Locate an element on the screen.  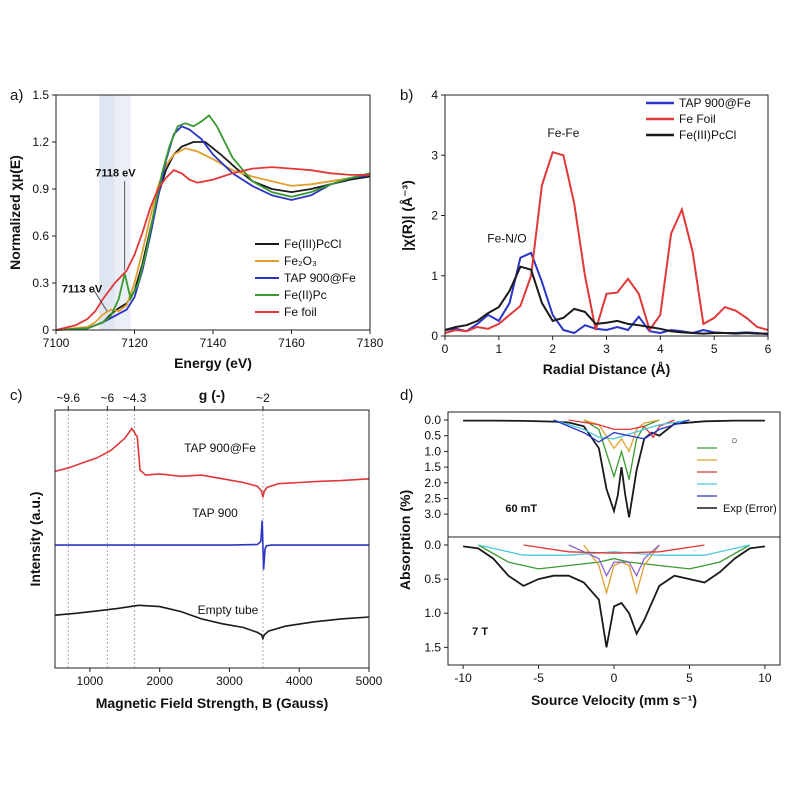
x-tick-label: 1000 is located at coordinates (90, 681).